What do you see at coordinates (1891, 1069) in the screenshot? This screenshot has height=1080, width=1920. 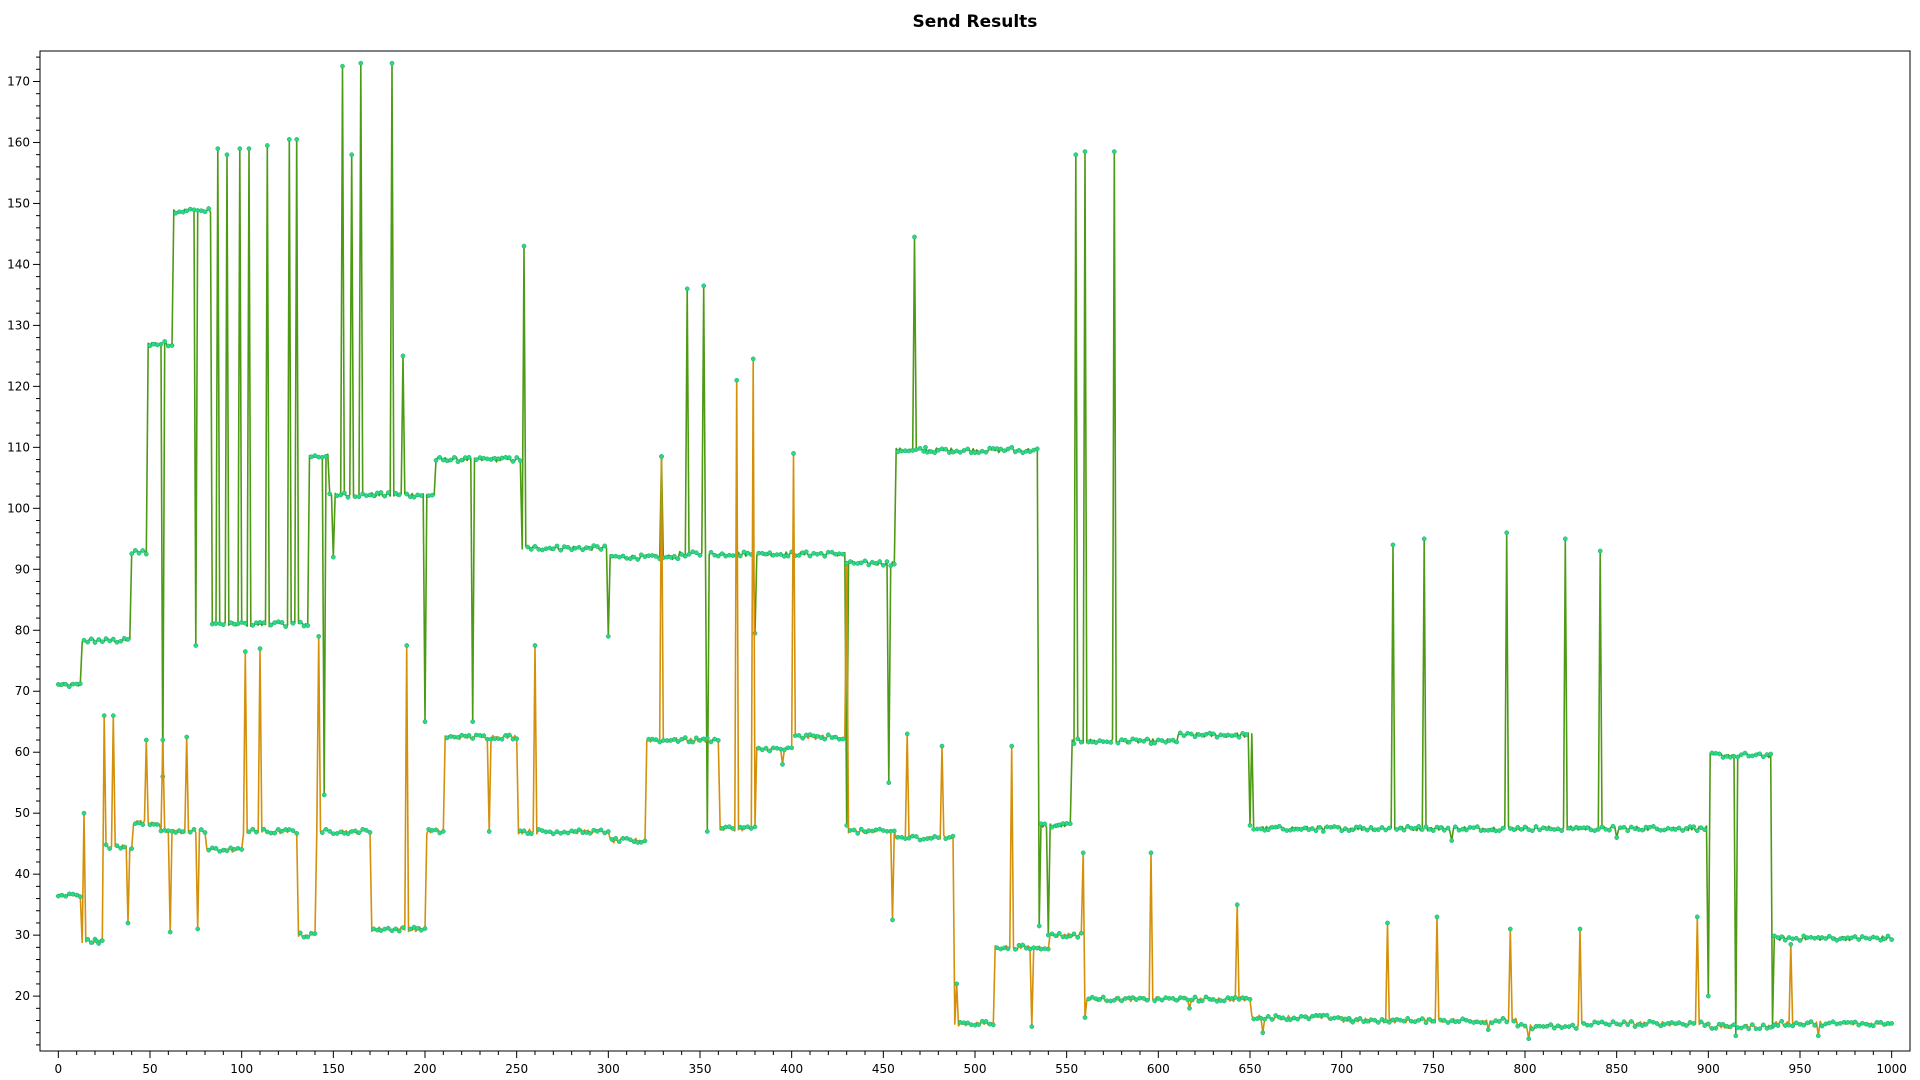 I see `x-tick-label: 1000` at bounding box center [1891, 1069].